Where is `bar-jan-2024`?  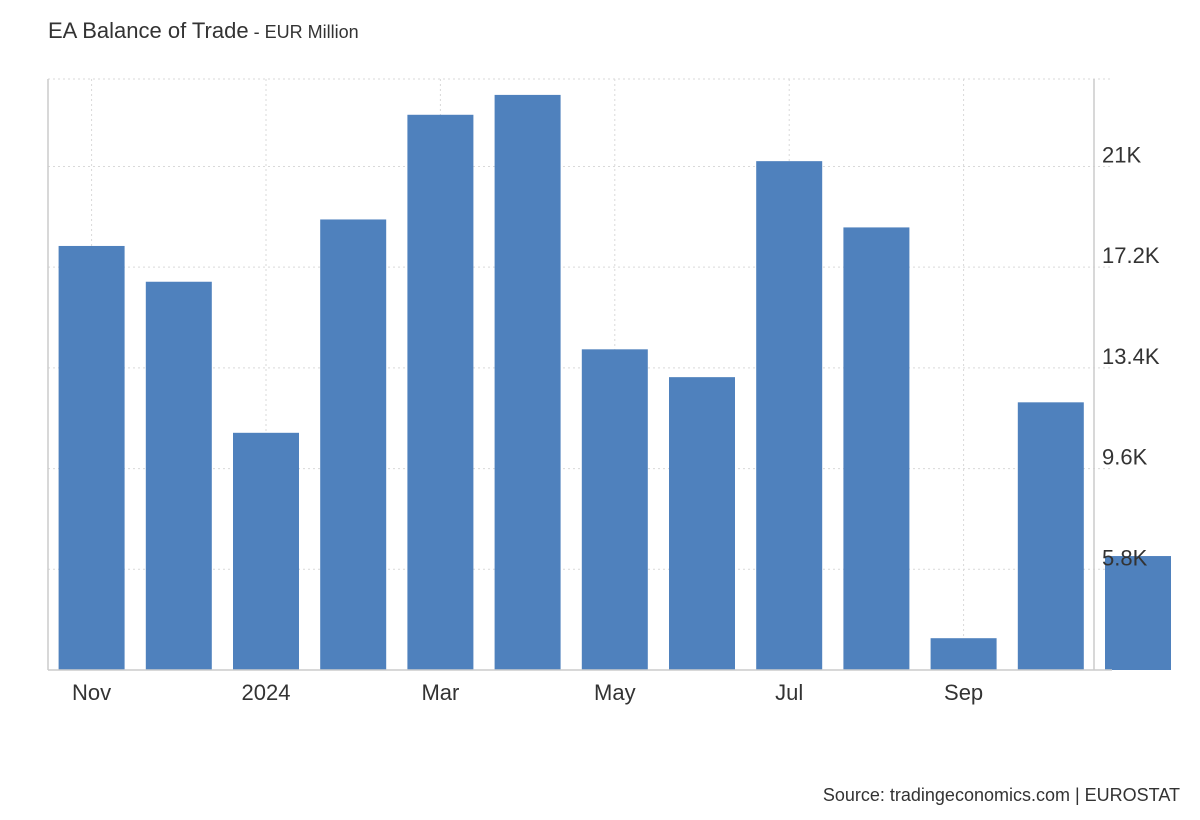 bar-jan-2024 is located at coordinates (353, 444).